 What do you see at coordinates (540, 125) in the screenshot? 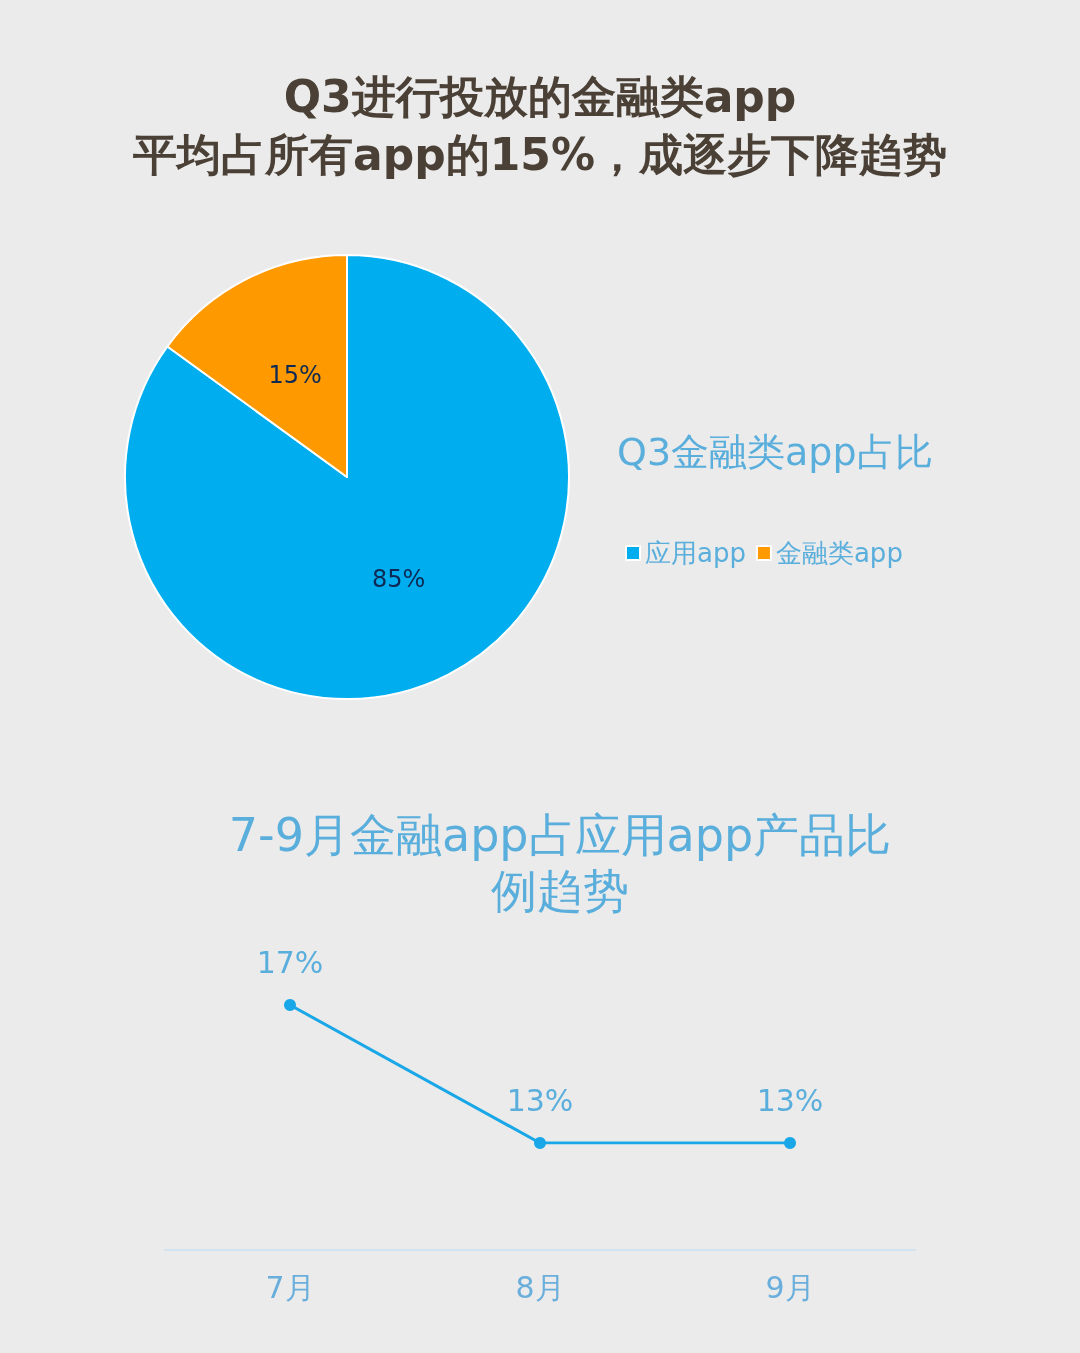
I see `chart-title: Q3进行投放的金融类app 平均占所有app的15%，成逐步下降趋势` at bounding box center [540, 125].